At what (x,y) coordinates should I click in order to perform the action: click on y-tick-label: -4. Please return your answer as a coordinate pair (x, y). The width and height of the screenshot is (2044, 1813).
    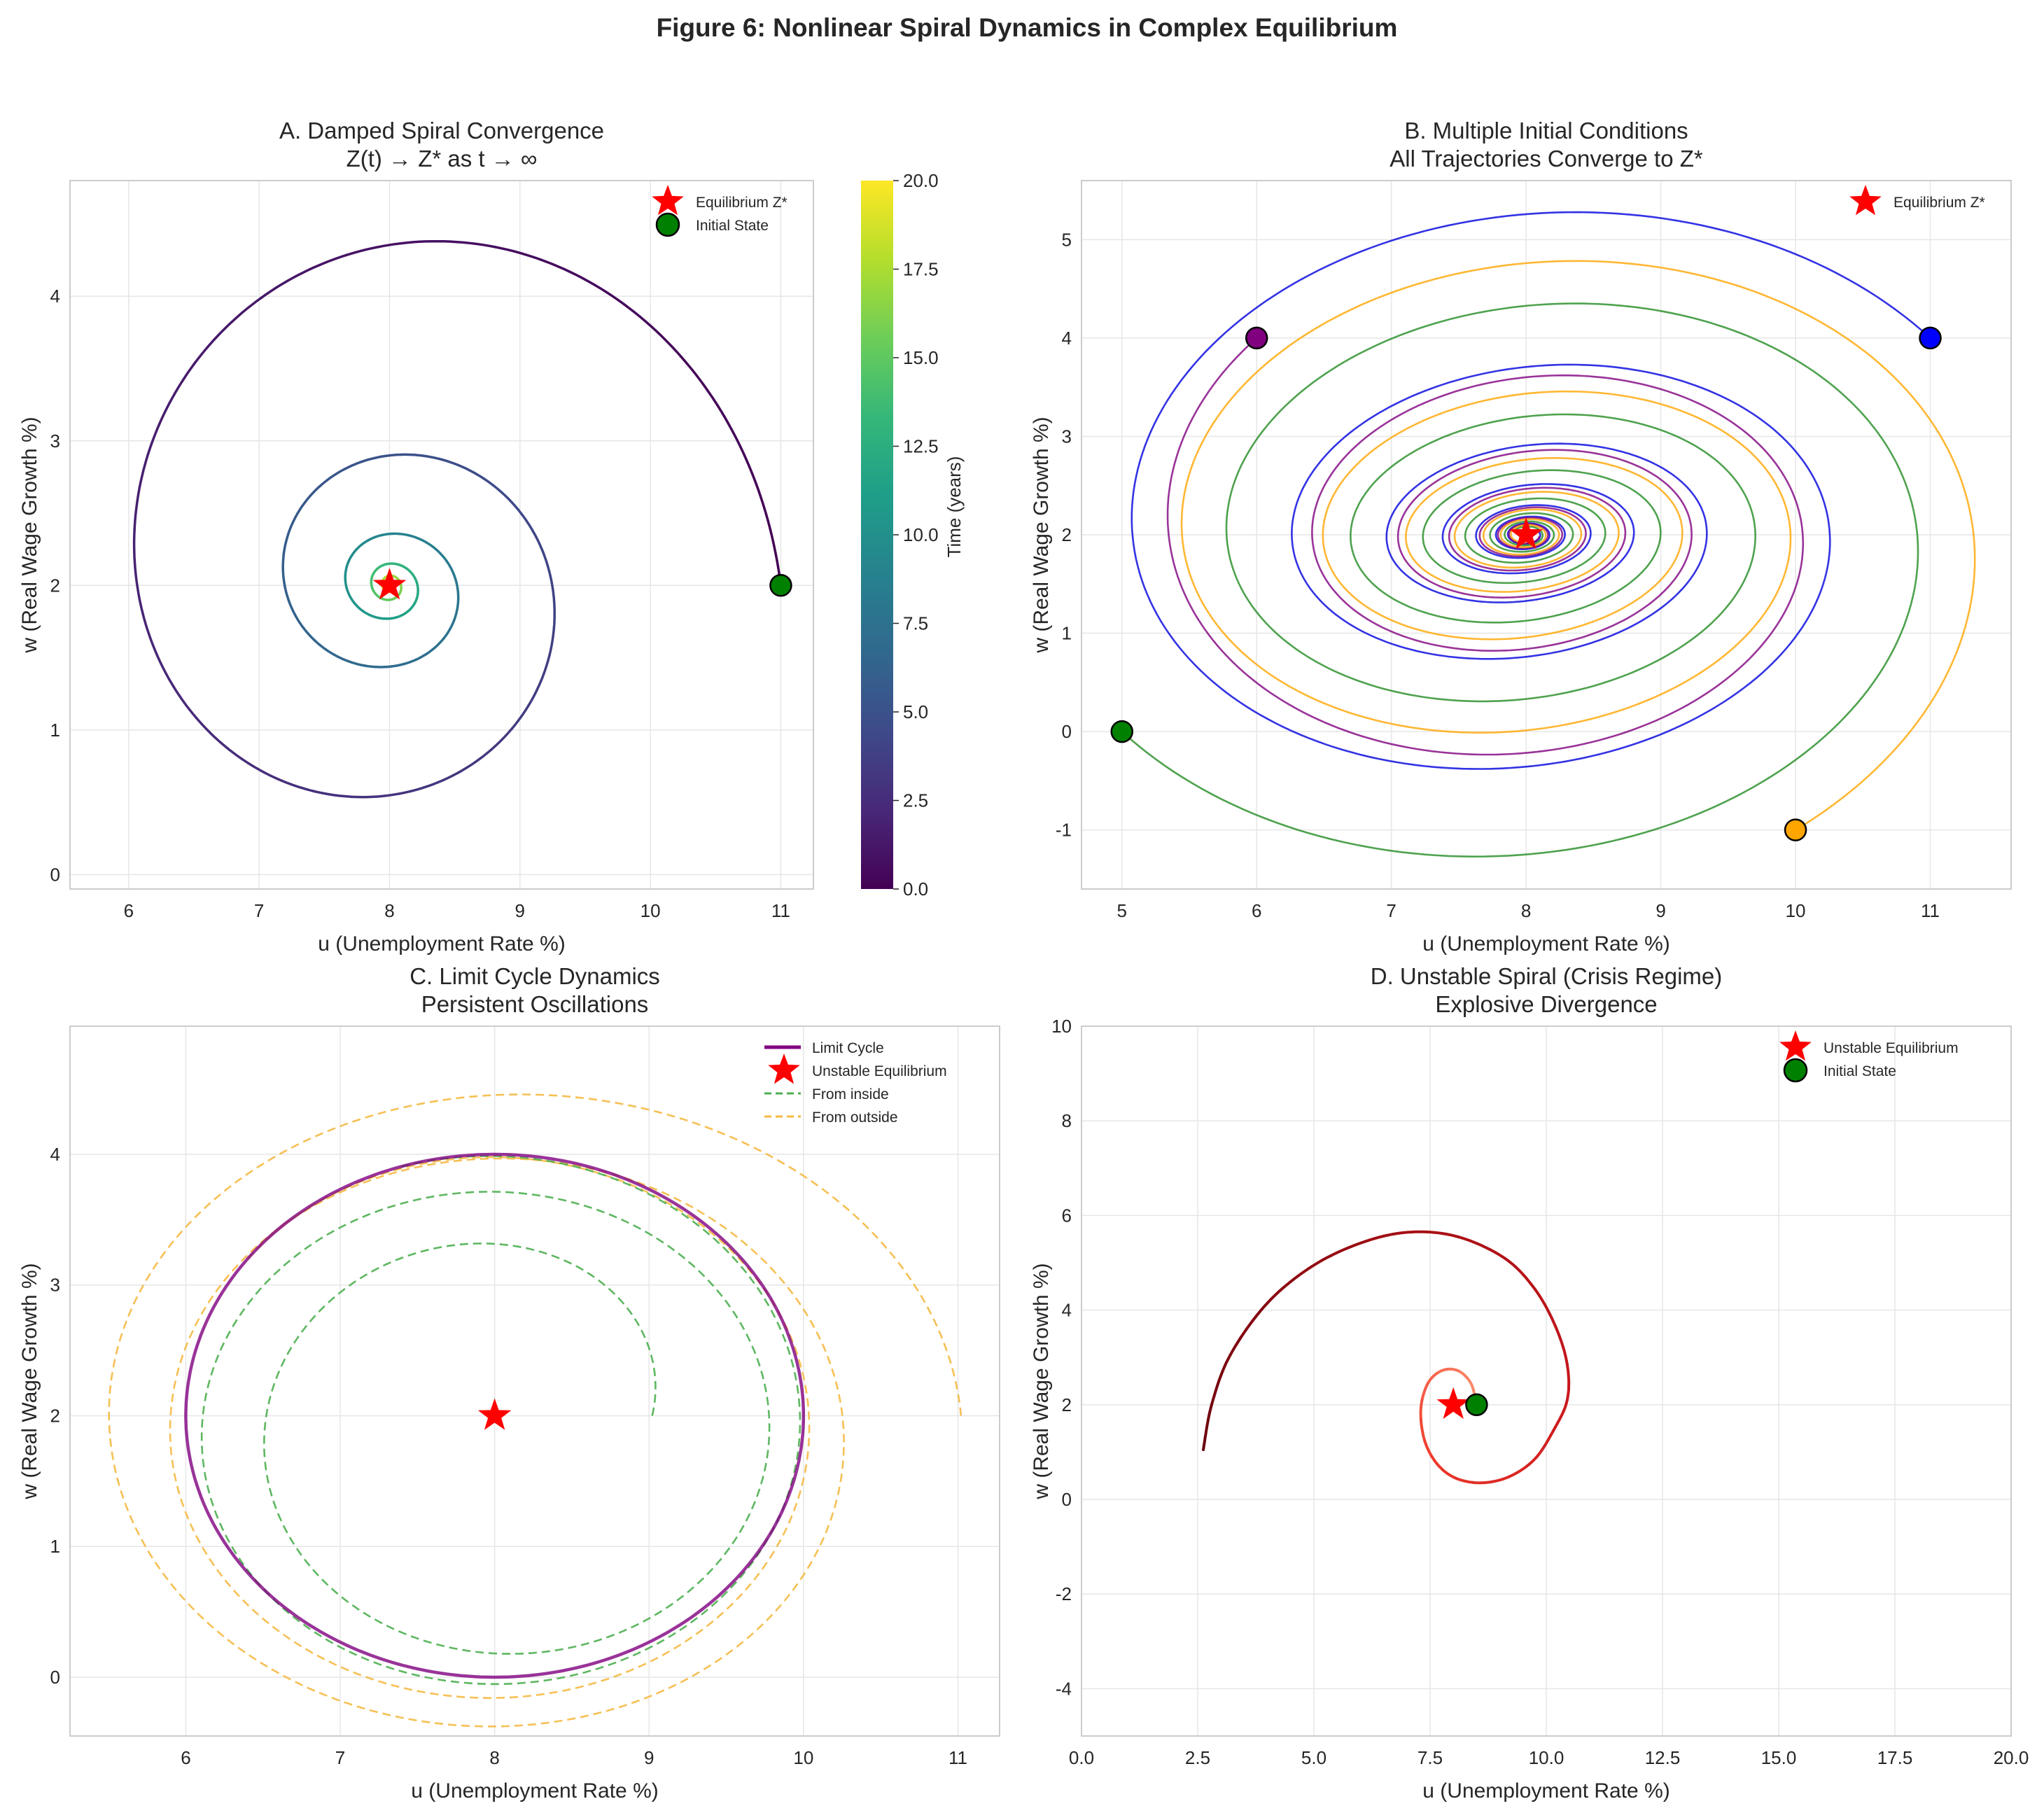
    Looking at the image, I should click on (1064, 1688).